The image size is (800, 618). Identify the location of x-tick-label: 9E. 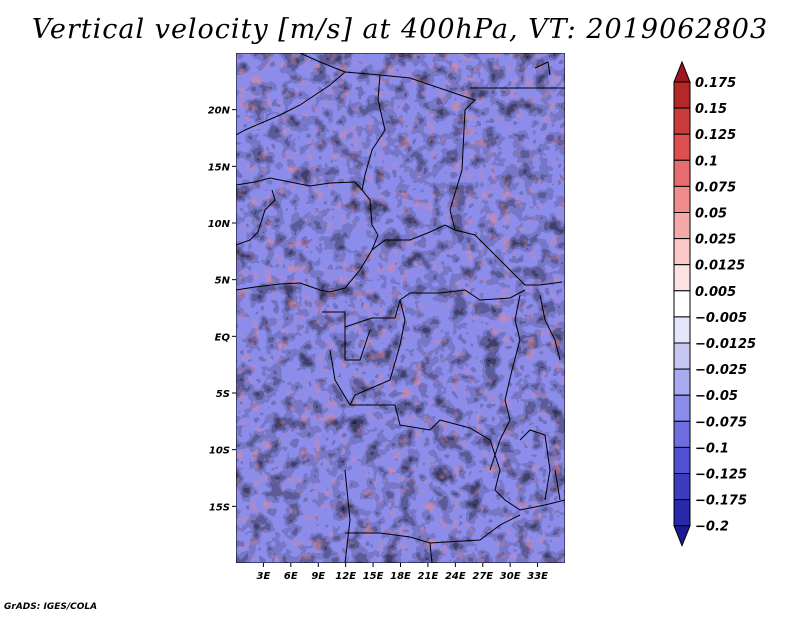
(318, 576).